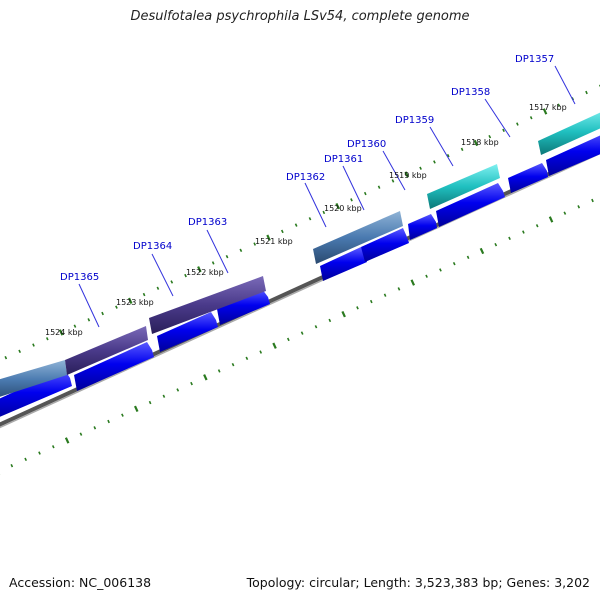 The height and width of the screenshot is (600, 600). Describe the element at coordinates (343, 159) in the screenshot. I see `gene-label-dp1361: DP1361` at that location.